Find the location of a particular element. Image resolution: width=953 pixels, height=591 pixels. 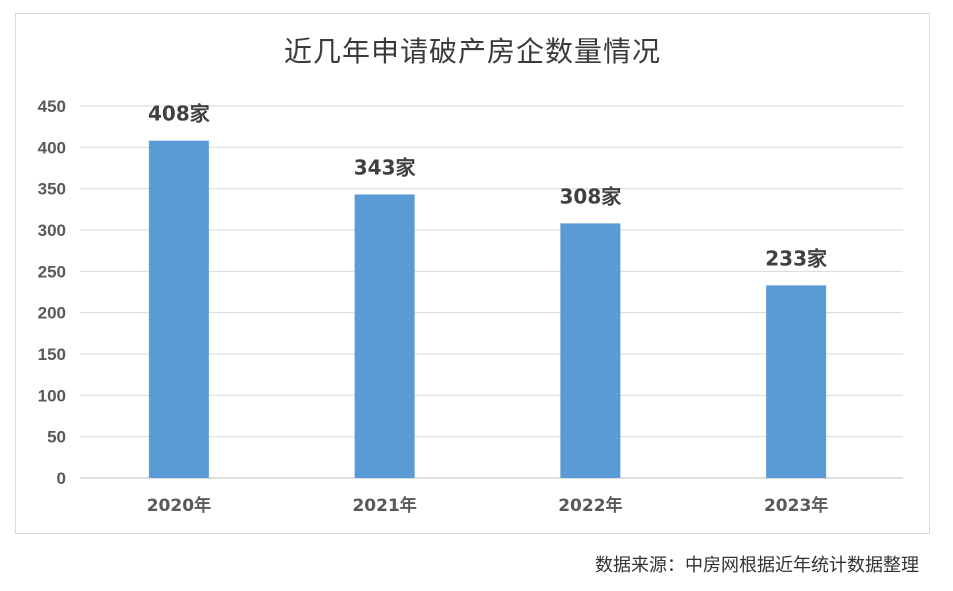

chart-title: 近几年申请破产房企数量情况 is located at coordinates (472, 51).